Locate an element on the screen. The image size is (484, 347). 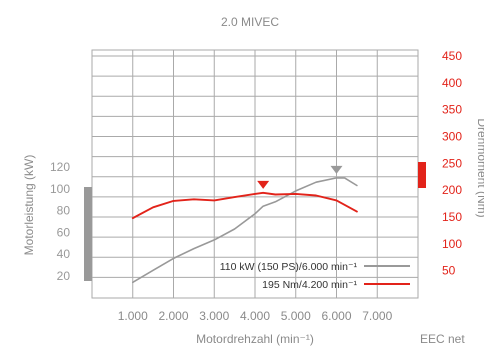
right-tick-label: 150 is located at coordinates (452, 217).